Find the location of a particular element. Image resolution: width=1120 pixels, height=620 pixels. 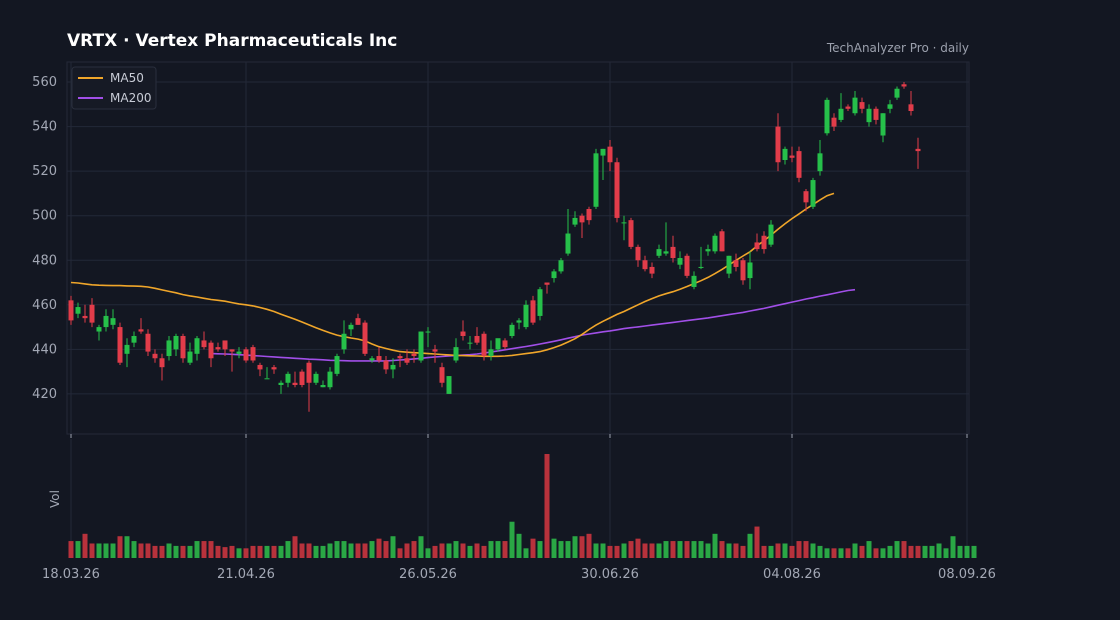

legend: MA50 MA200 is located at coordinates (114, 88).